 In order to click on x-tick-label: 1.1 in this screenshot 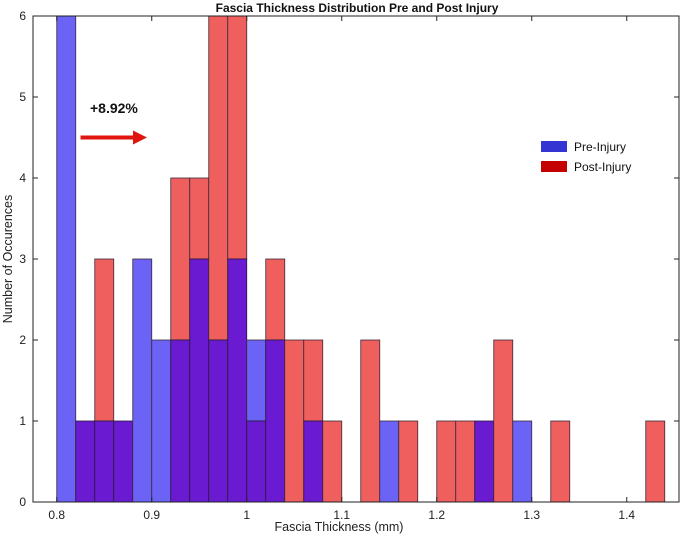, I will do `click(341, 515)`.